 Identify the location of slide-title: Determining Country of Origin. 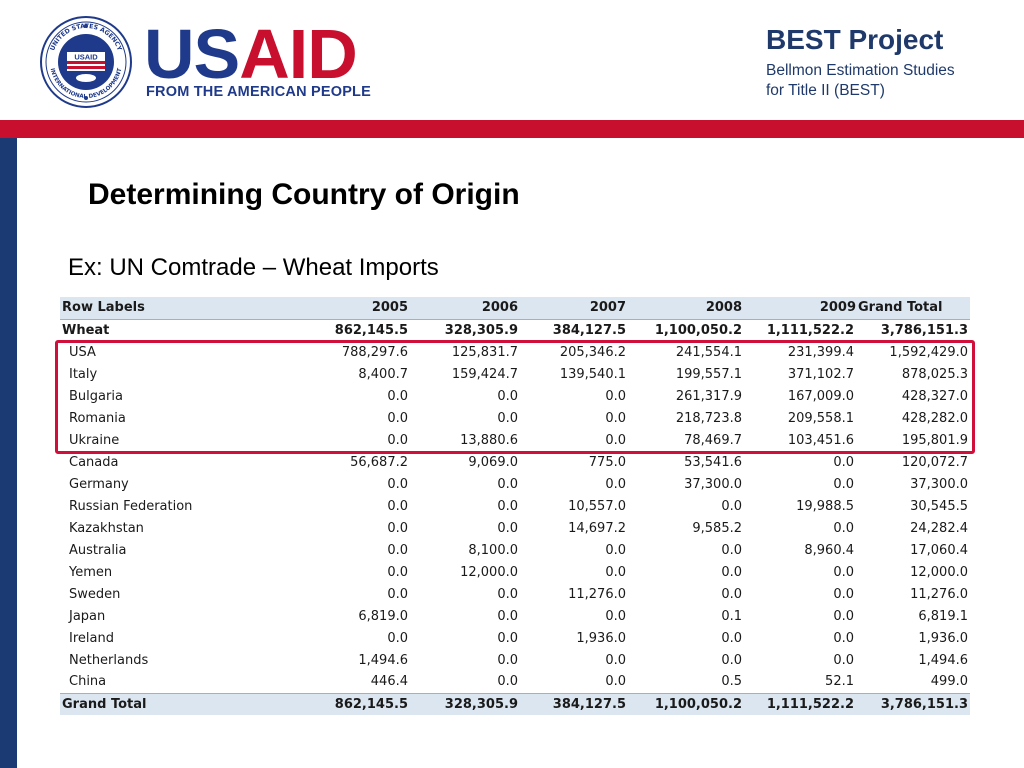
(304, 194).